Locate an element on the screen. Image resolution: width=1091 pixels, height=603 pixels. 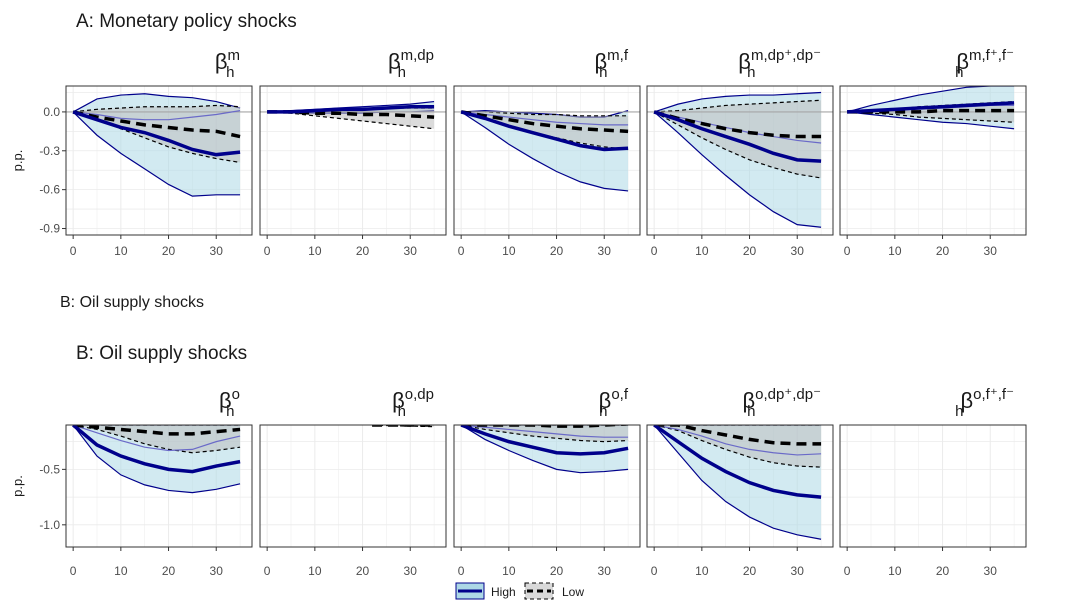
facet-label: βm,dp⁺,dp⁻ h is located at coordinates (779, 64).